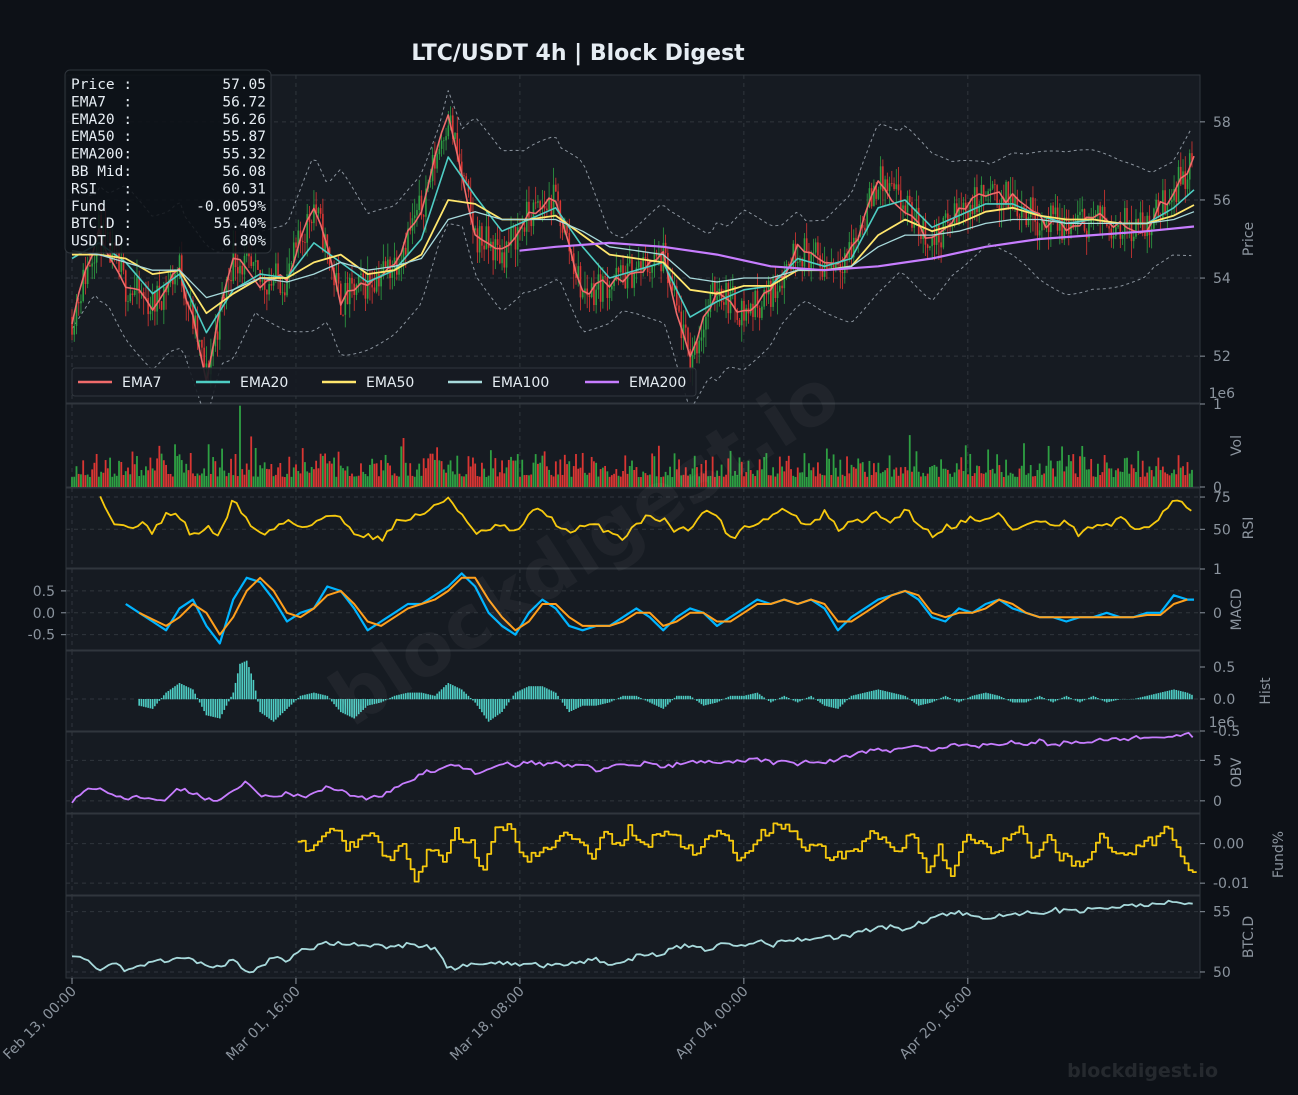 The image size is (1298, 1095). What do you see at coordinates (633, 772) in the screenshot?
I see `obv-panel` at bounding box center [633, 772].